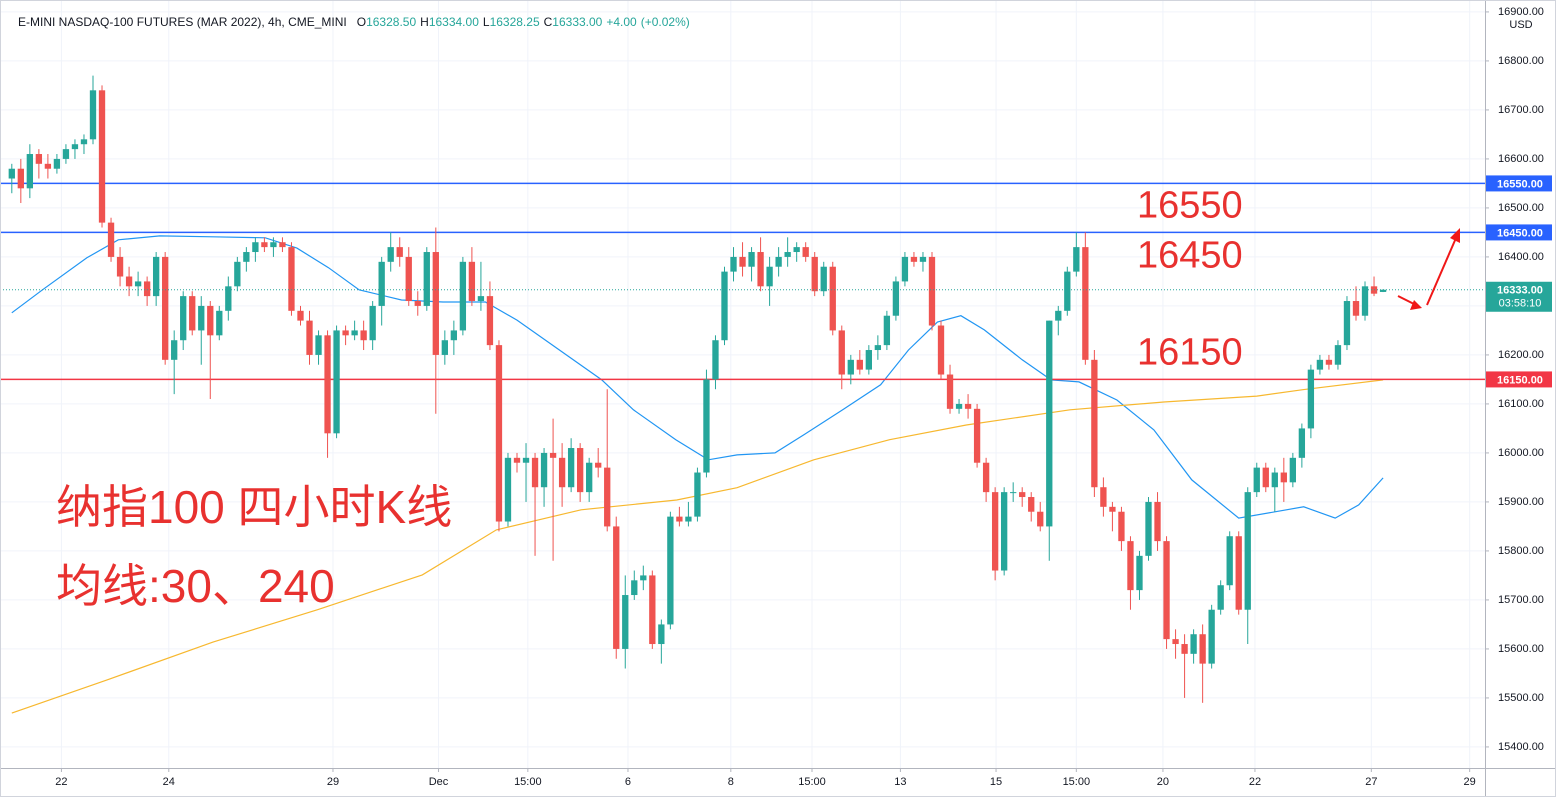 The image size is (1556, 797). I want to click on readout-name: L, so click(486, 22).